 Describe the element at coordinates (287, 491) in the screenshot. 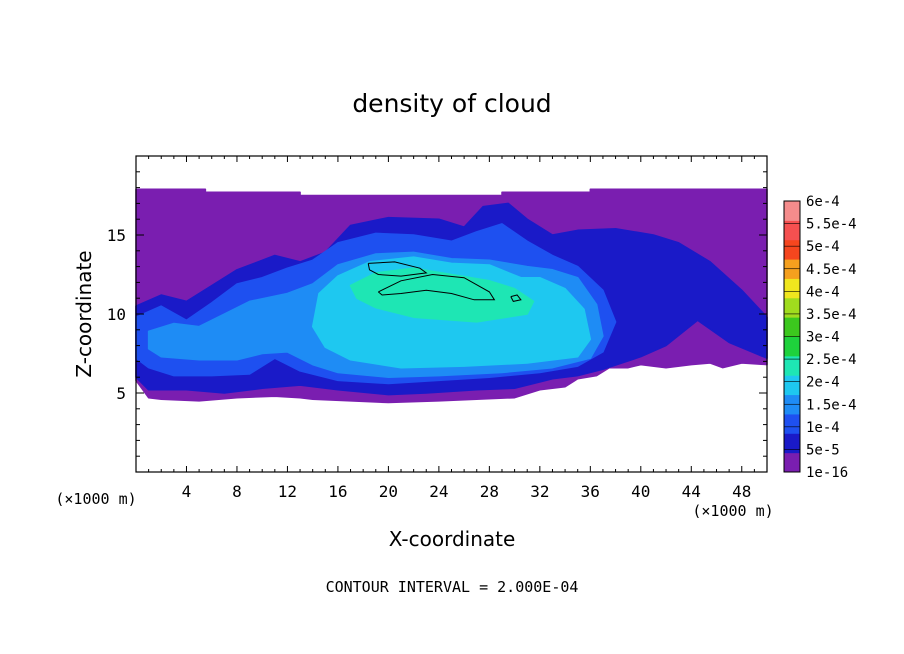

I see `x-tick-label: 12` at that location.